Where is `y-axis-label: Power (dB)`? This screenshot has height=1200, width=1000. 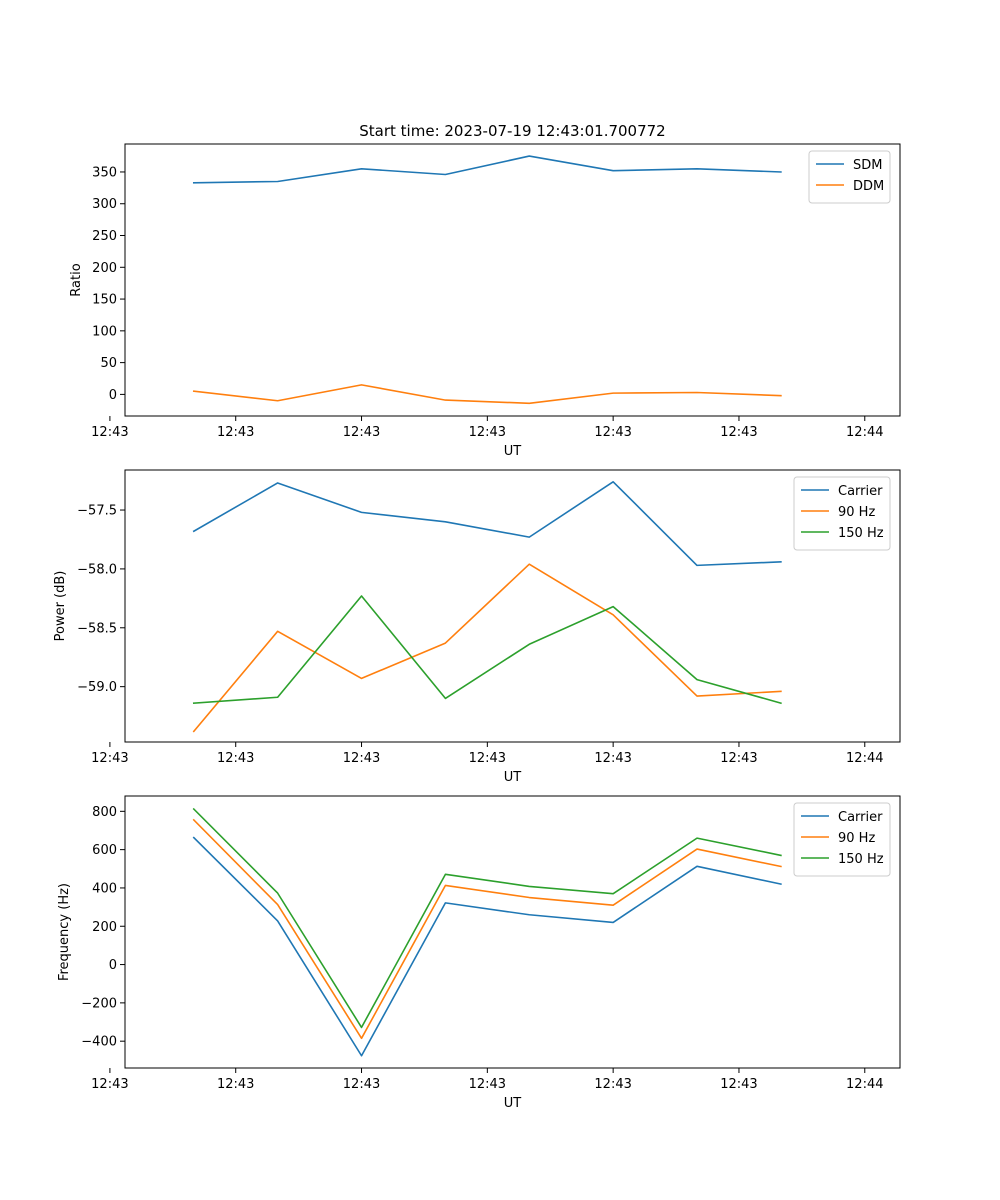 y-axis-label: Power (dB) is located at coordinates (60, 606).